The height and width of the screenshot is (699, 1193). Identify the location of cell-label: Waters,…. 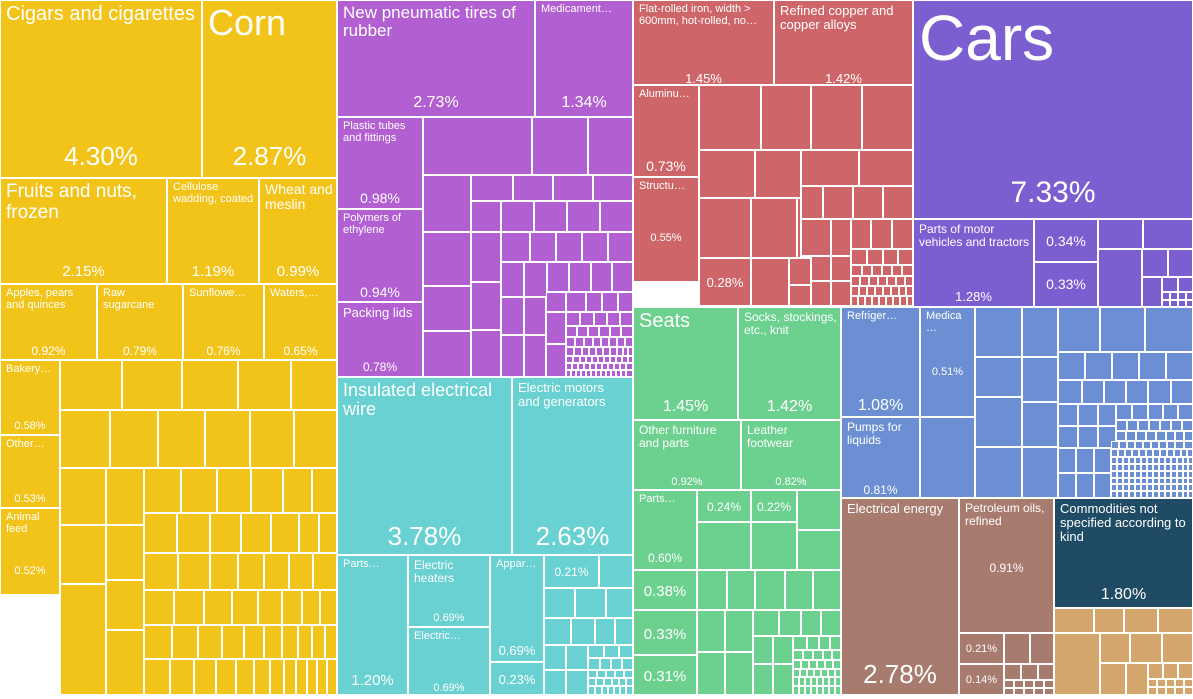
(294, 293).